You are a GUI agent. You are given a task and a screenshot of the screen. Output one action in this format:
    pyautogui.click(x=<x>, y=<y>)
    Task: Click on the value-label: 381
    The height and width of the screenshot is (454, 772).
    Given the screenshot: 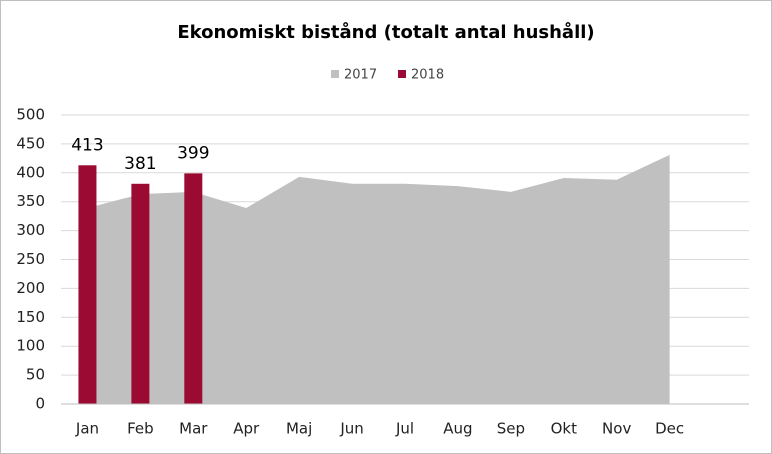 What is the action you would take?
    pyautogui.click(x=140, y=164)
    